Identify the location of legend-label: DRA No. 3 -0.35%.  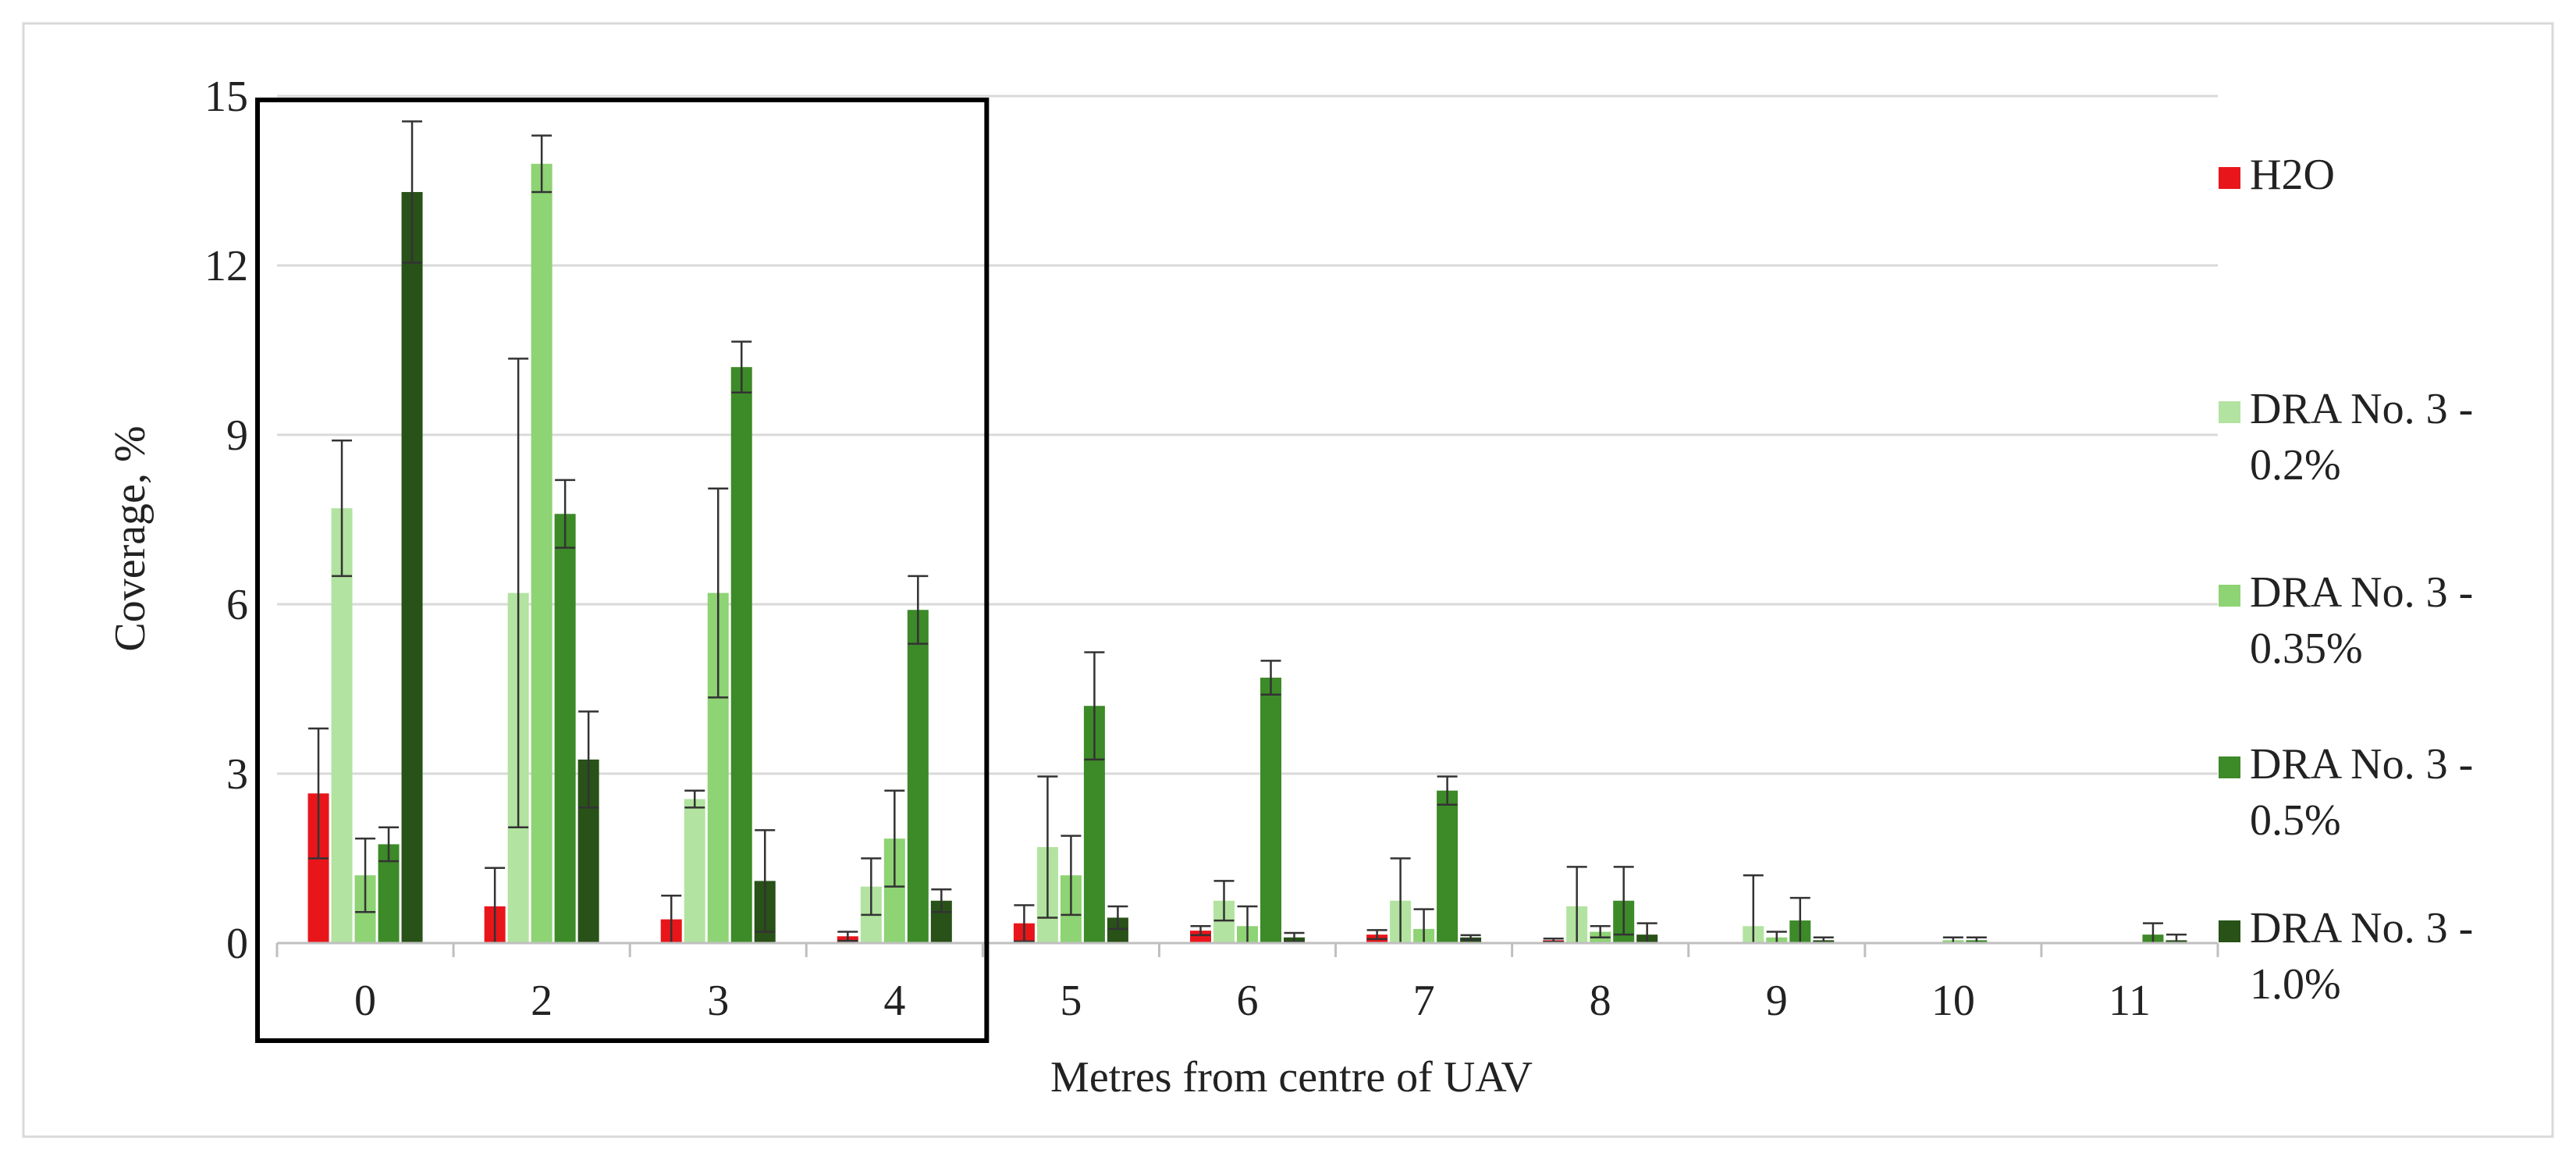
(2362, 620).